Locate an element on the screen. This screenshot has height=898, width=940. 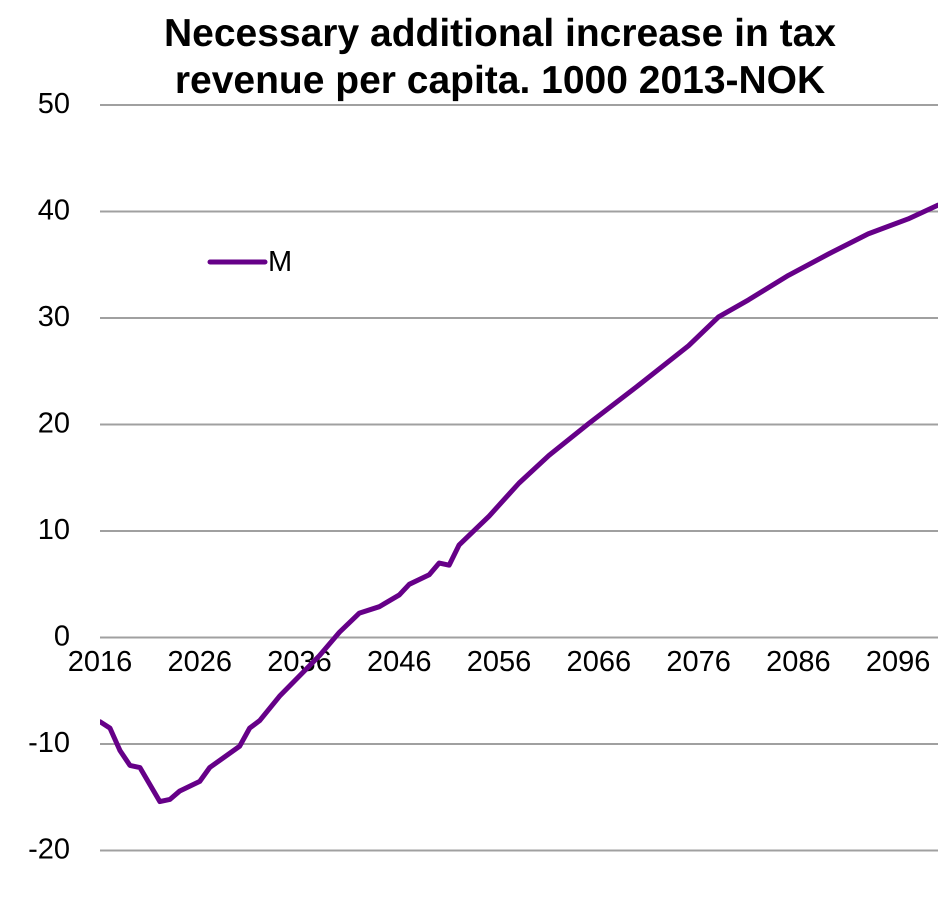
x-tick-label: 2066 is located at coordinates (599, 662).